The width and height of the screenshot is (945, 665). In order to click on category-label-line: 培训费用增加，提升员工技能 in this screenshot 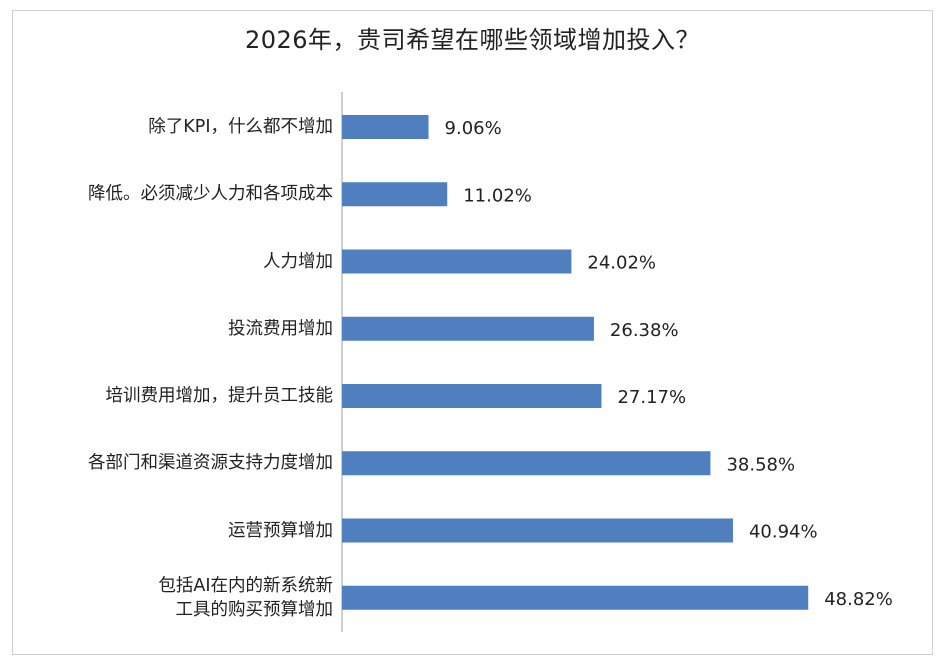, I will do `click(219, 396)`.